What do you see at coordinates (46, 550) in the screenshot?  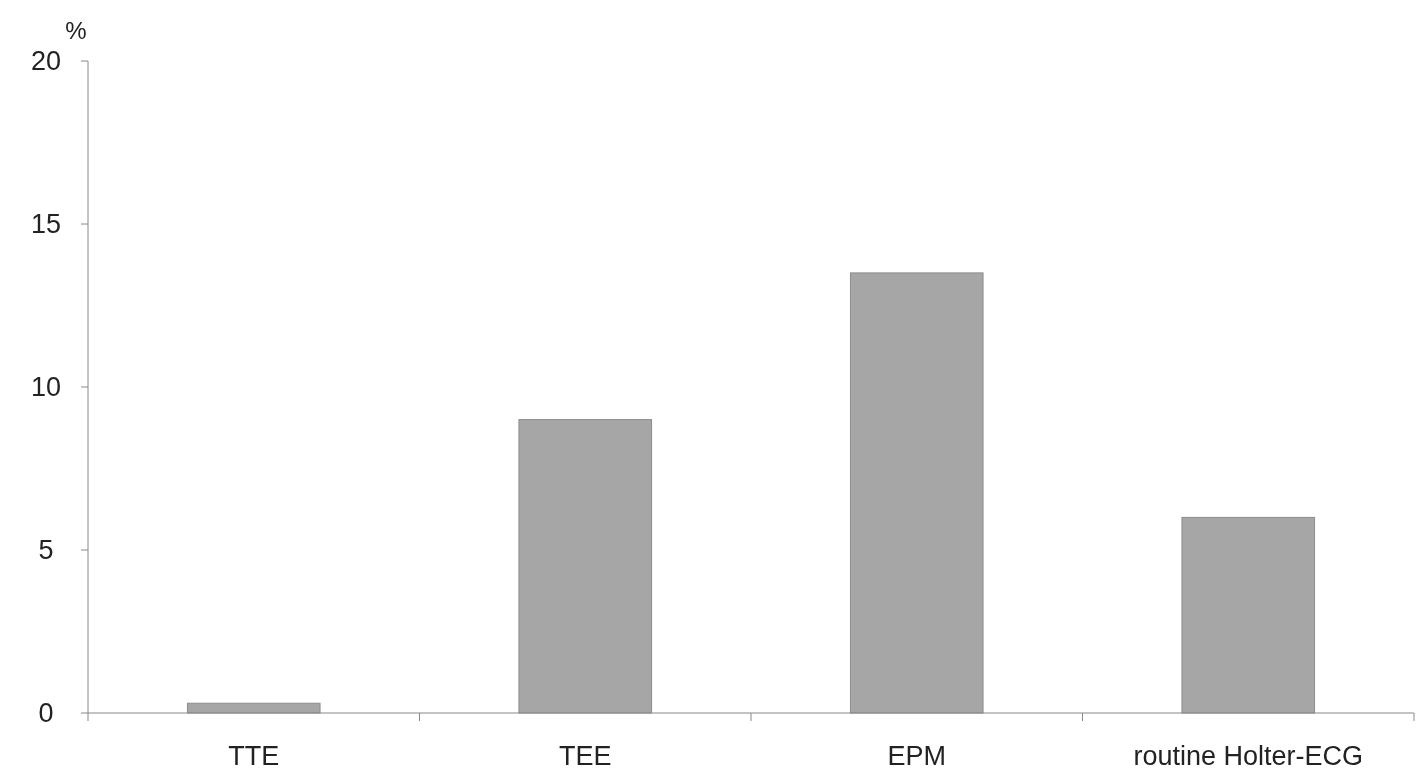 I see `y-tick-label: 5` at bounding box center [46, 550].